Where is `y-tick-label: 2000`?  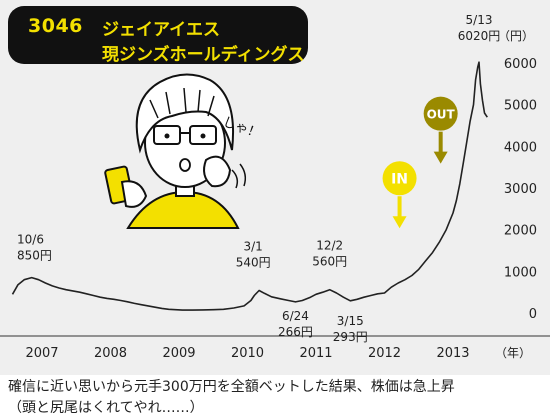 y-tick-label: 2000 is located at coordinates (520, 231).